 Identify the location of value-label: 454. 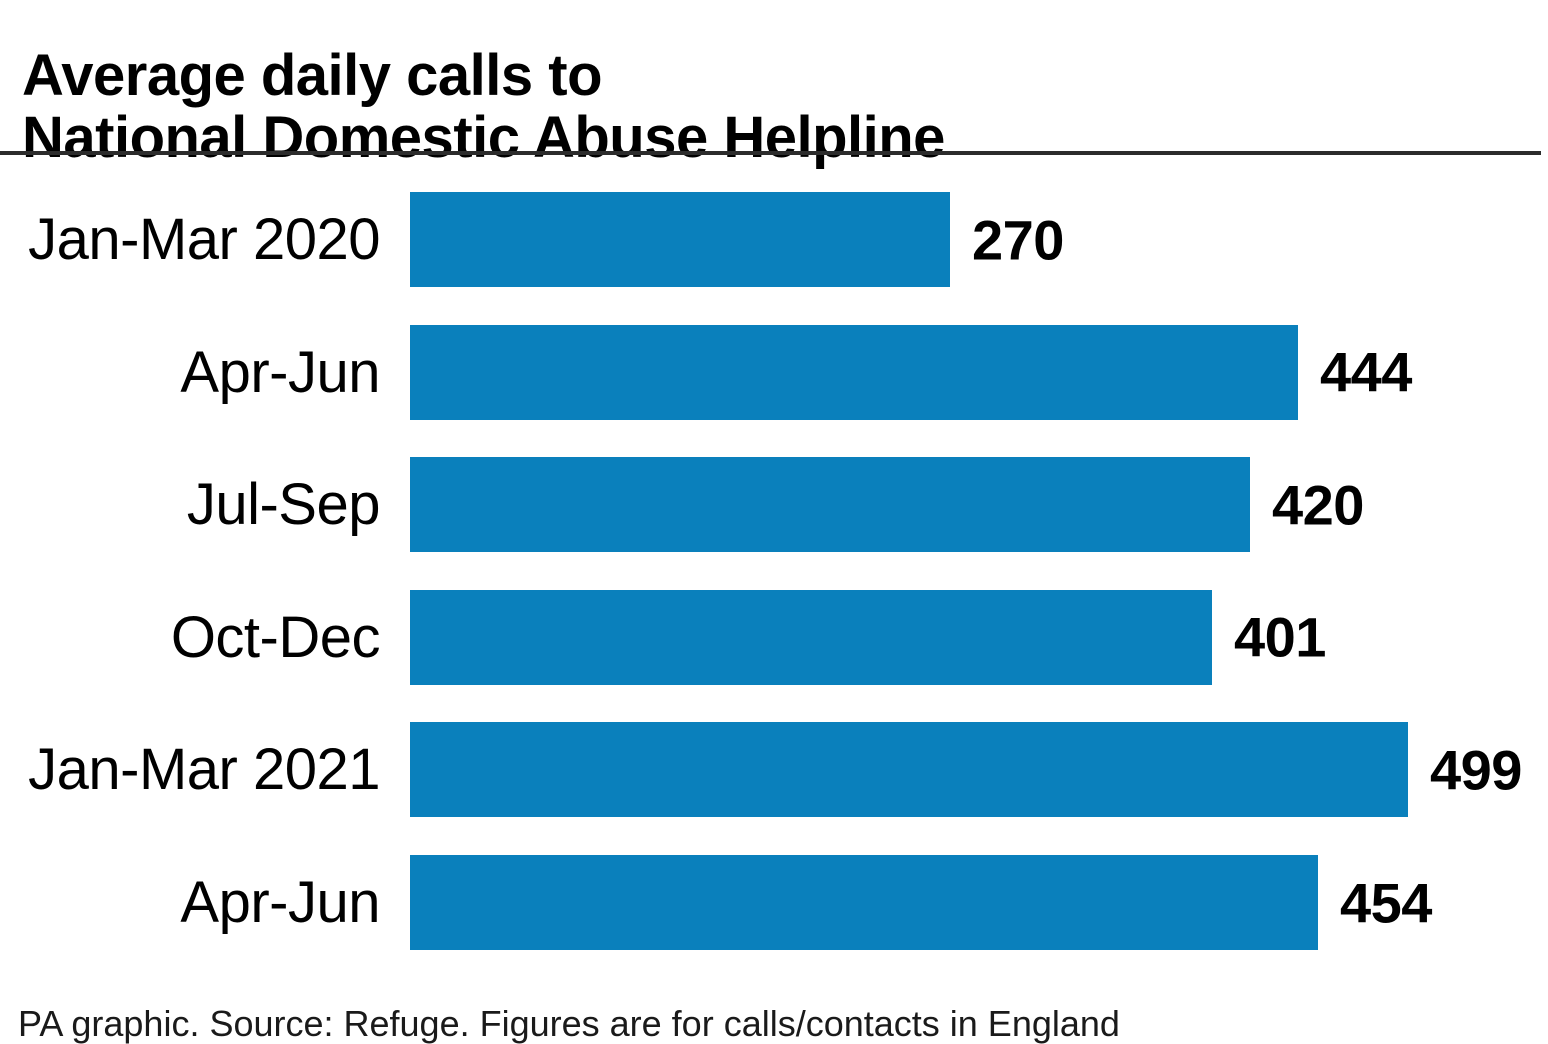
(1386, 902).